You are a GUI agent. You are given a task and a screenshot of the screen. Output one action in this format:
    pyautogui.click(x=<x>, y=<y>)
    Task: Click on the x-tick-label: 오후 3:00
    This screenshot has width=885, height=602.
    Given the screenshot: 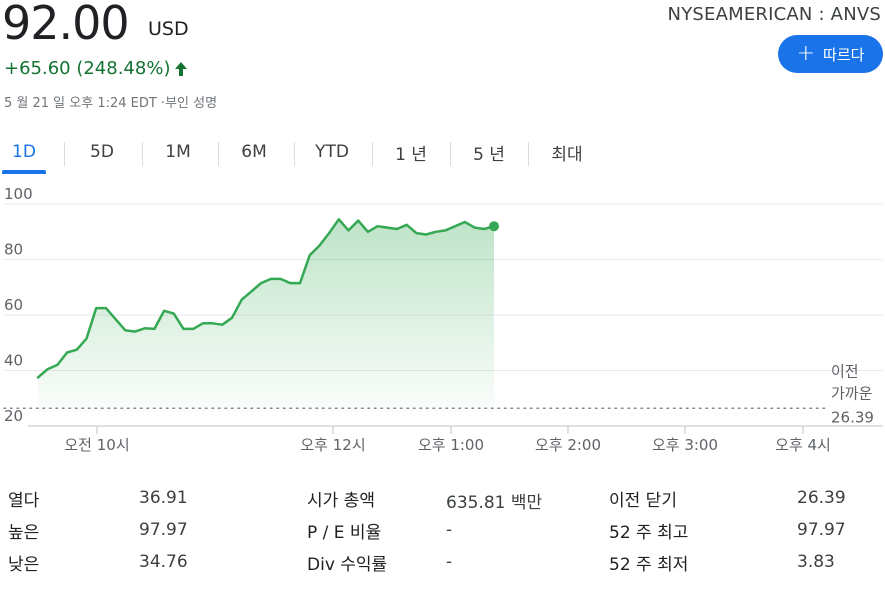 What is the action you would take?
    pyautogui.click(x=685, y=445)
    